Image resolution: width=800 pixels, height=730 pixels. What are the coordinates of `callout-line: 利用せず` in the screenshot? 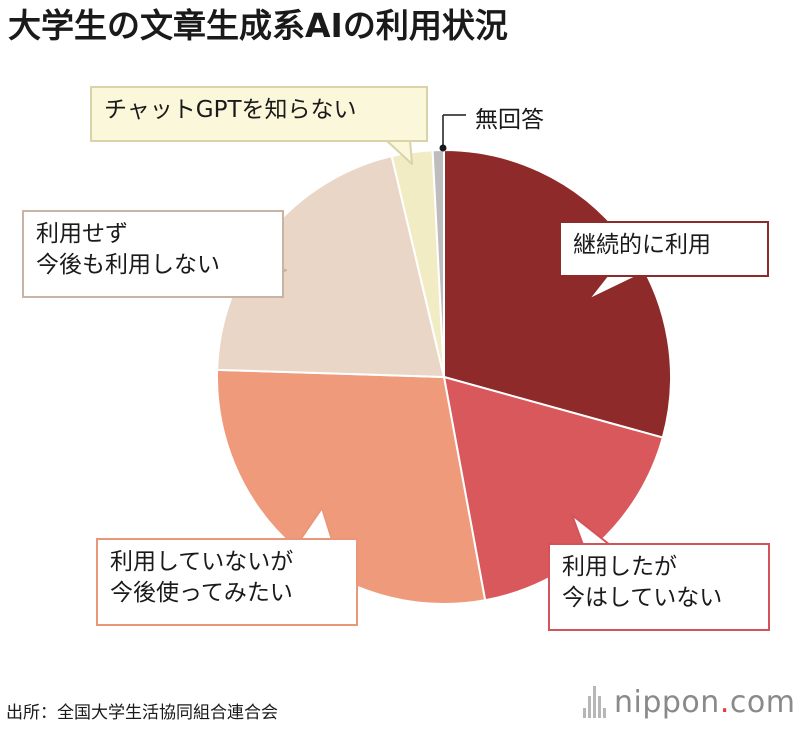 It's located at (82, 234).